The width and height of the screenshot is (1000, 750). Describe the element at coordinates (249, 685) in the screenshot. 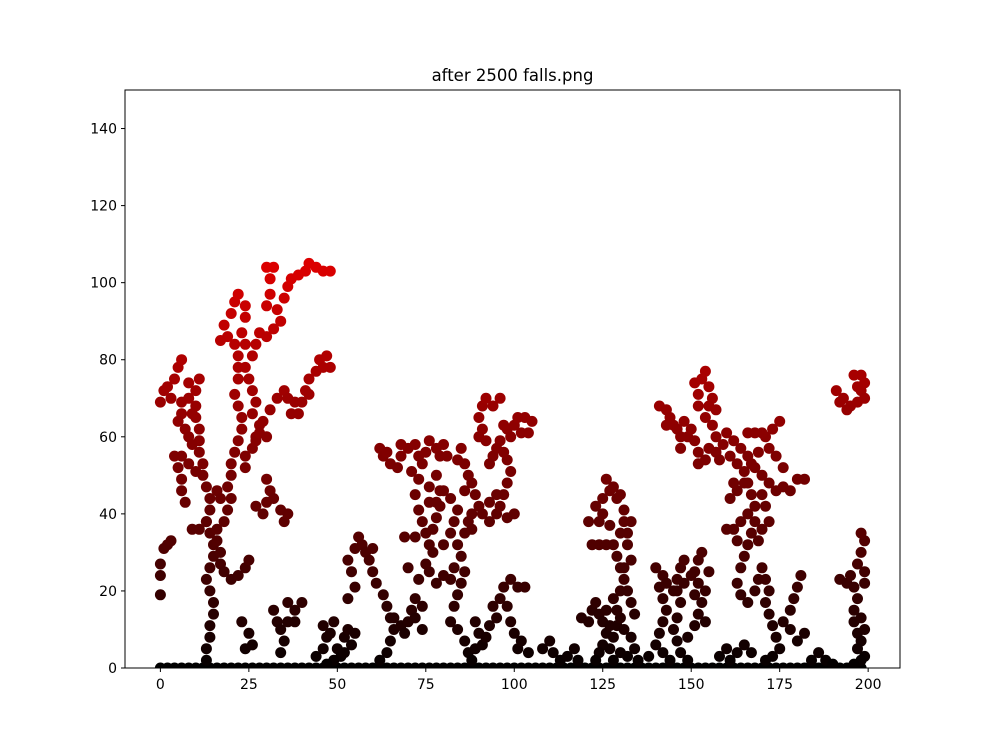

I see `x-tick-label: 25` at that location.